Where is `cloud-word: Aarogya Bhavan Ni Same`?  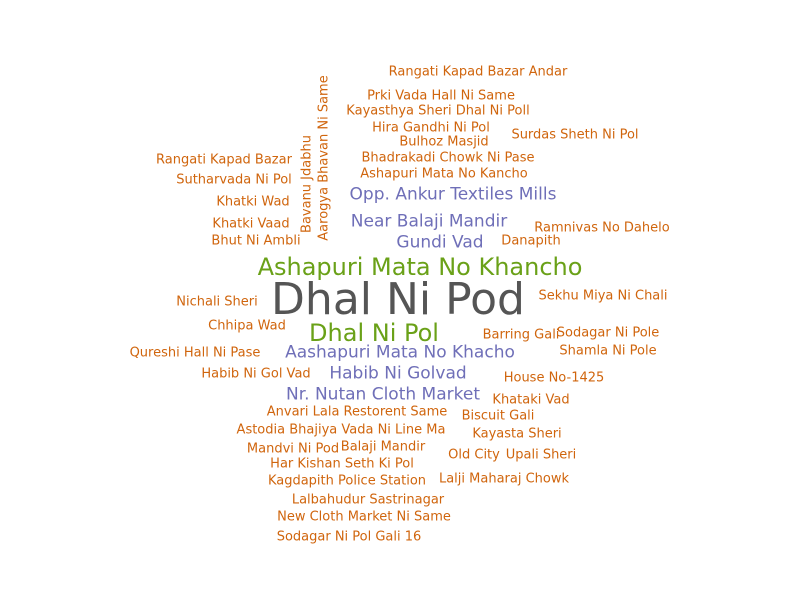 cloud-word: Aarogya Bhavan Ni Same is located at coordinates (324, 158).